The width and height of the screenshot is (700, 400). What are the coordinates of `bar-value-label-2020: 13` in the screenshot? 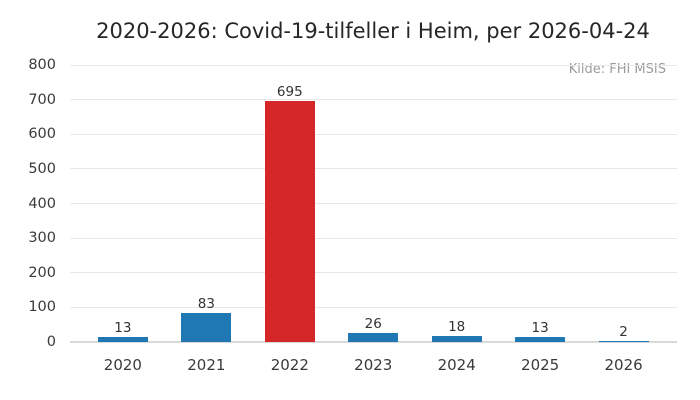 It's located at (123, 328).